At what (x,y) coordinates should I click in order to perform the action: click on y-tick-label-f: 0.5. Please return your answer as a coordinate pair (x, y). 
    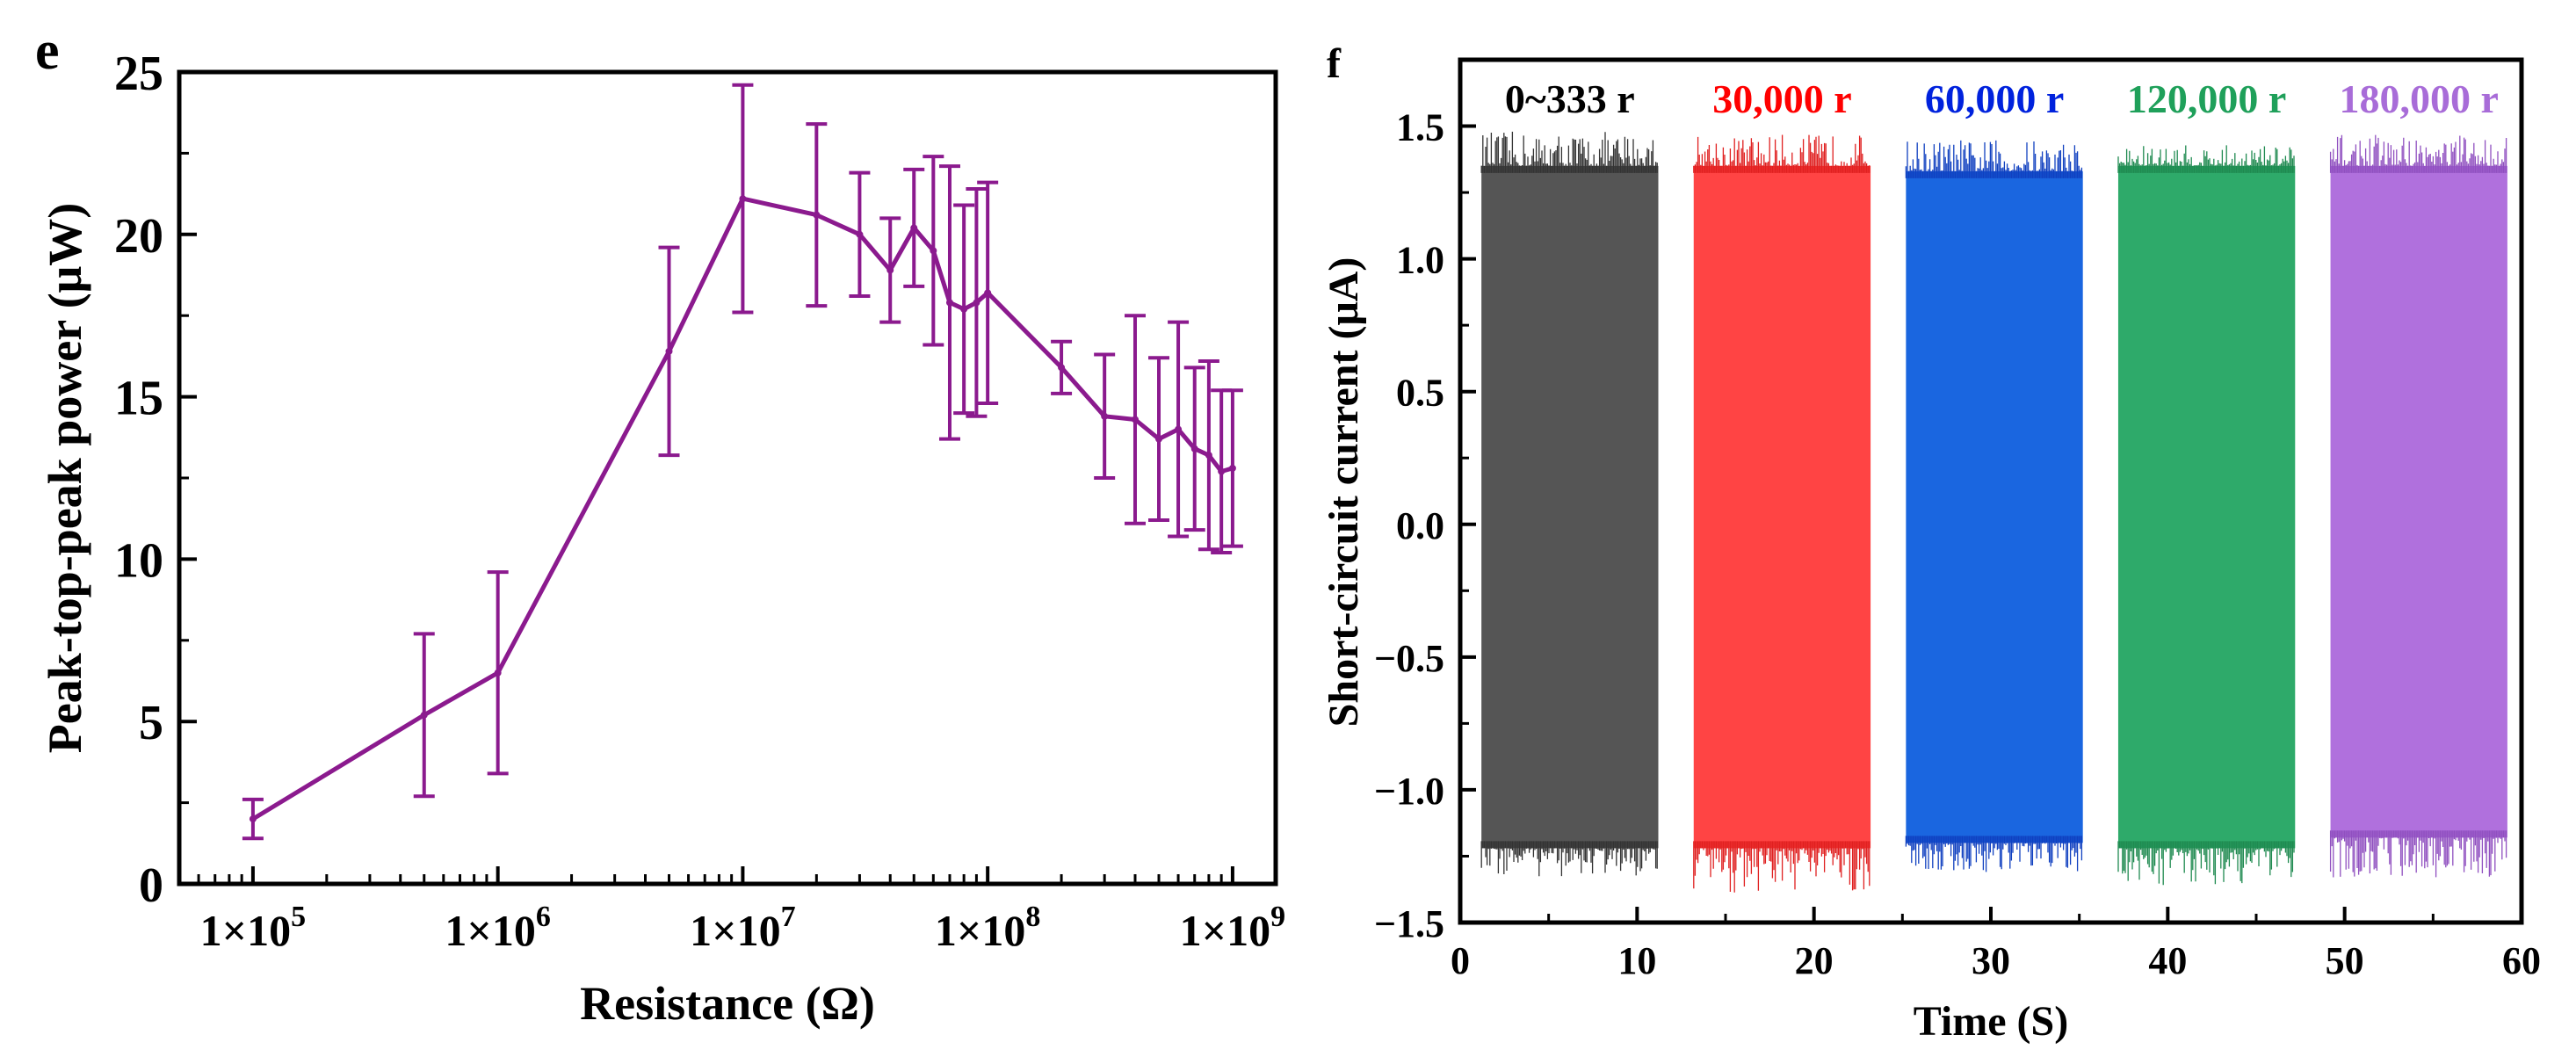
    Looking at the image, I should click on (1420, 393).